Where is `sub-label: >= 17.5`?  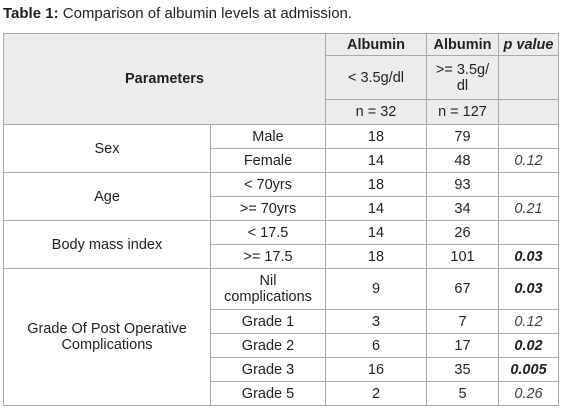 sub-label: >= 17.5 is located at coordinates (268, 256).